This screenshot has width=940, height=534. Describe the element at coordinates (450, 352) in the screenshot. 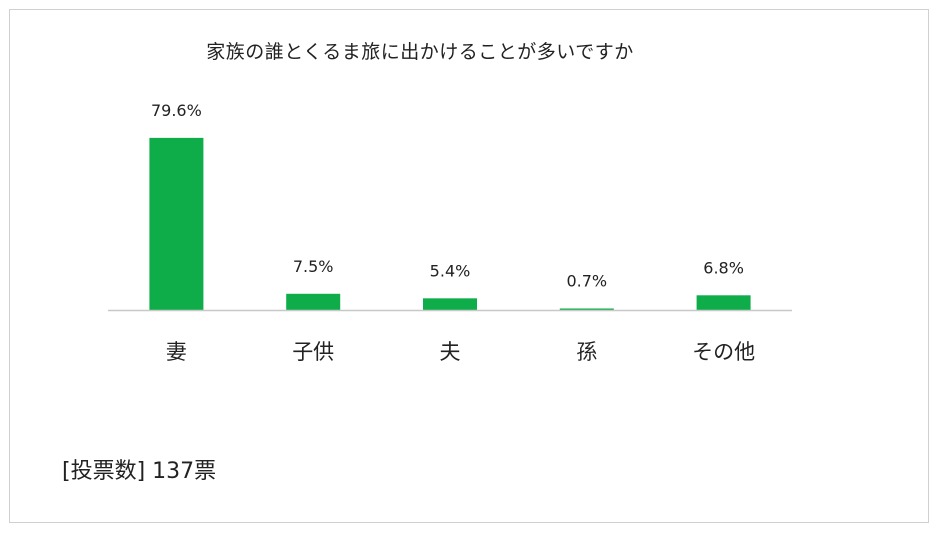

I see `category-label-2: 夫` at that location.